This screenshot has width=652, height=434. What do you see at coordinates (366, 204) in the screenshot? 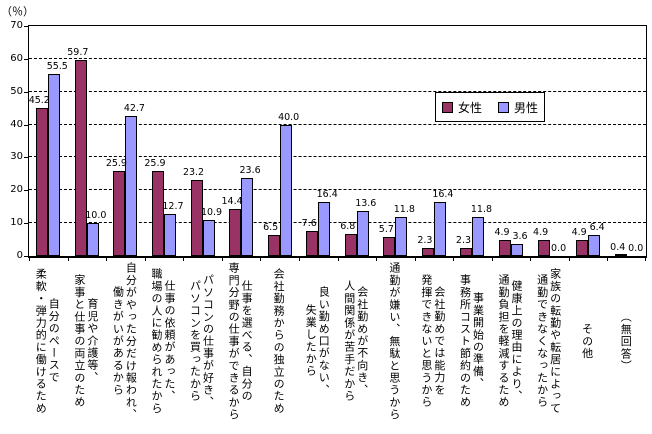
I see `bar-value-label: 13.6` at bounding box center [366, 204].